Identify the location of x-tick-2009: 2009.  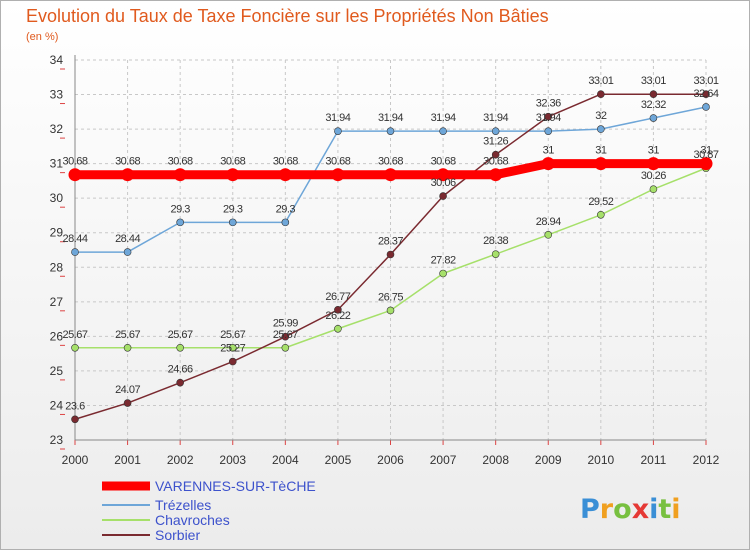
(548, 460).